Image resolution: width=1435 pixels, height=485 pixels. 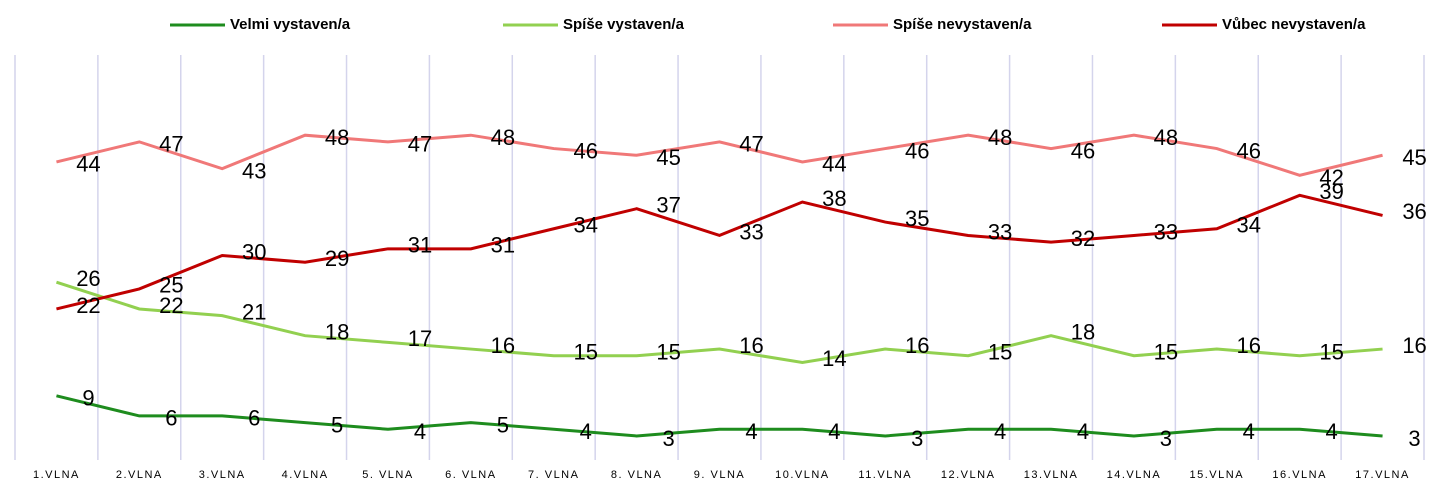 What do you see at coordinates (834, 198) in the screenshot?
I see `data-label: 38` at bounding box center [834, 198].